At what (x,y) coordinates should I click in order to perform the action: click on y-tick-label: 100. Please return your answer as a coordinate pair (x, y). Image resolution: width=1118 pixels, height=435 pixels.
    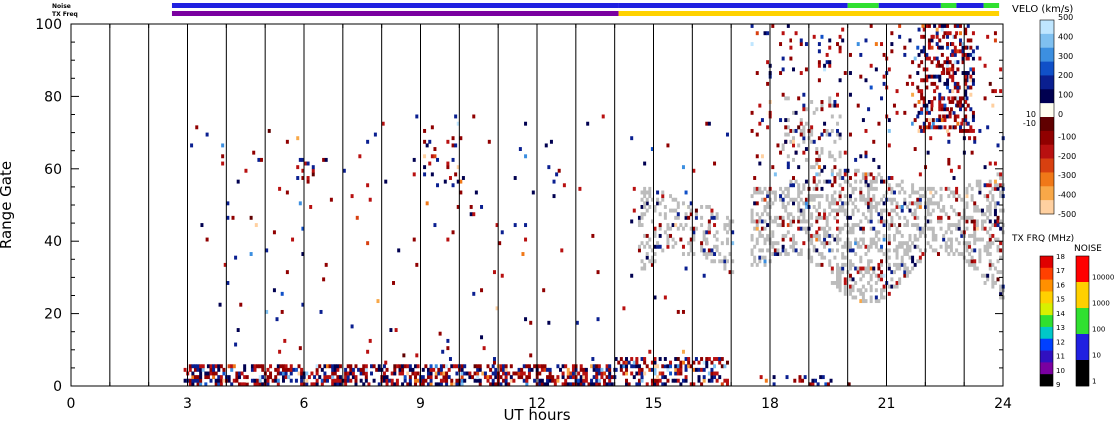
    Looking at the image, I should click on (48, 25).